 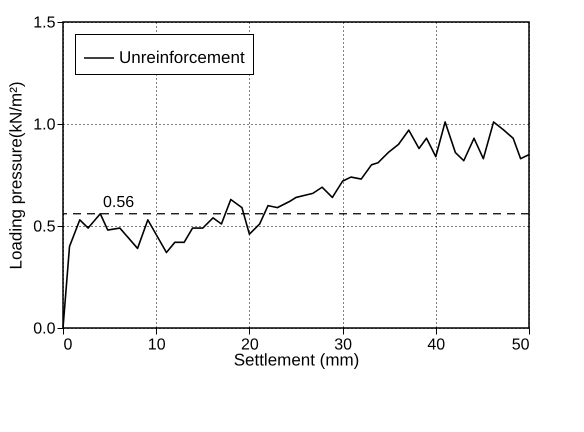 What do you see at coordinates (182, 57) in the screenshot?
I see `legend-label: Unreinforcement` at bounding box center [182, 57].